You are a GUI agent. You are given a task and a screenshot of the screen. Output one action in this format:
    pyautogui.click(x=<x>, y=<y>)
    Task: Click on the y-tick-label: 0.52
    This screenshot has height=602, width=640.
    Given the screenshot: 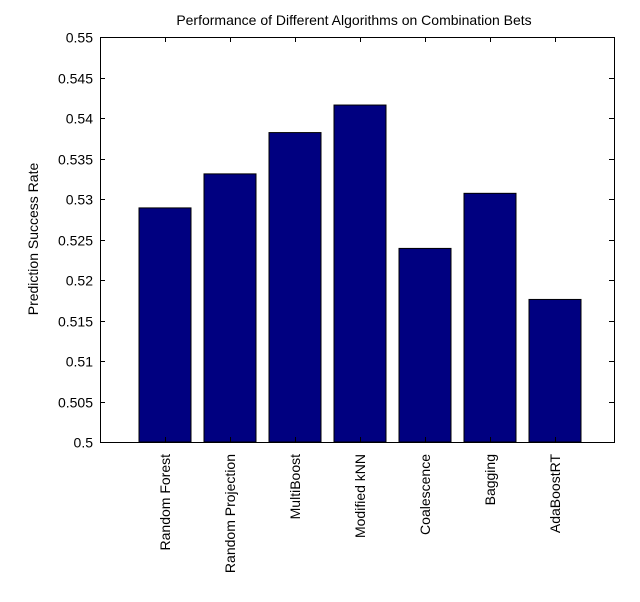 What is the action you would take?
    pyautogui.click(x=79, y=281)
    